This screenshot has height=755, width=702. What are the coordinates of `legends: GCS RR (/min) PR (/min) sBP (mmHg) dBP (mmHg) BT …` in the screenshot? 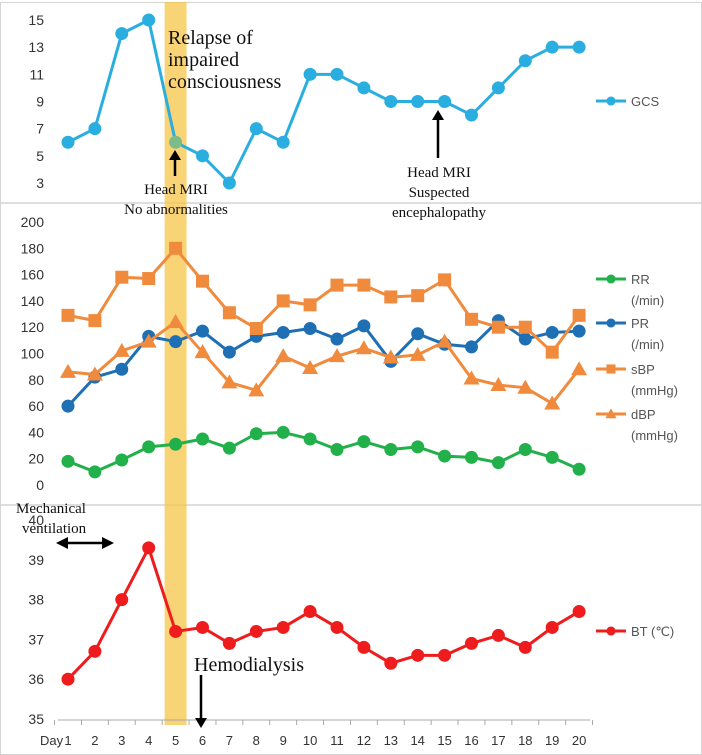 It's located at (637, 366).